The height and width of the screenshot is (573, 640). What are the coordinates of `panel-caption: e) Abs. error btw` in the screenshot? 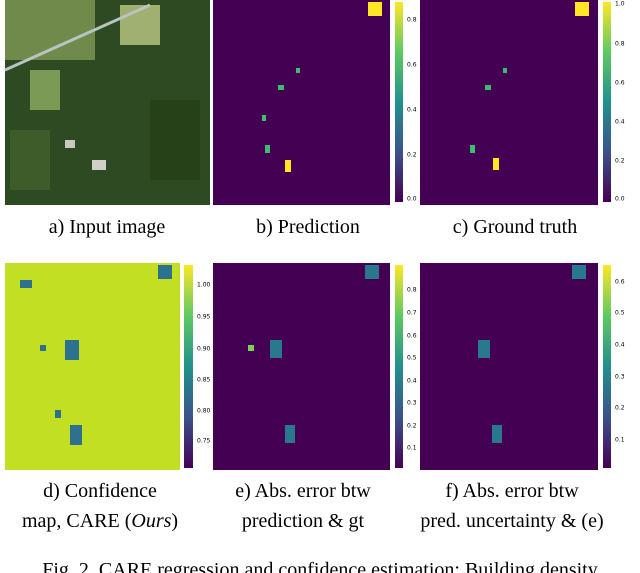 It's located at (303, 491).